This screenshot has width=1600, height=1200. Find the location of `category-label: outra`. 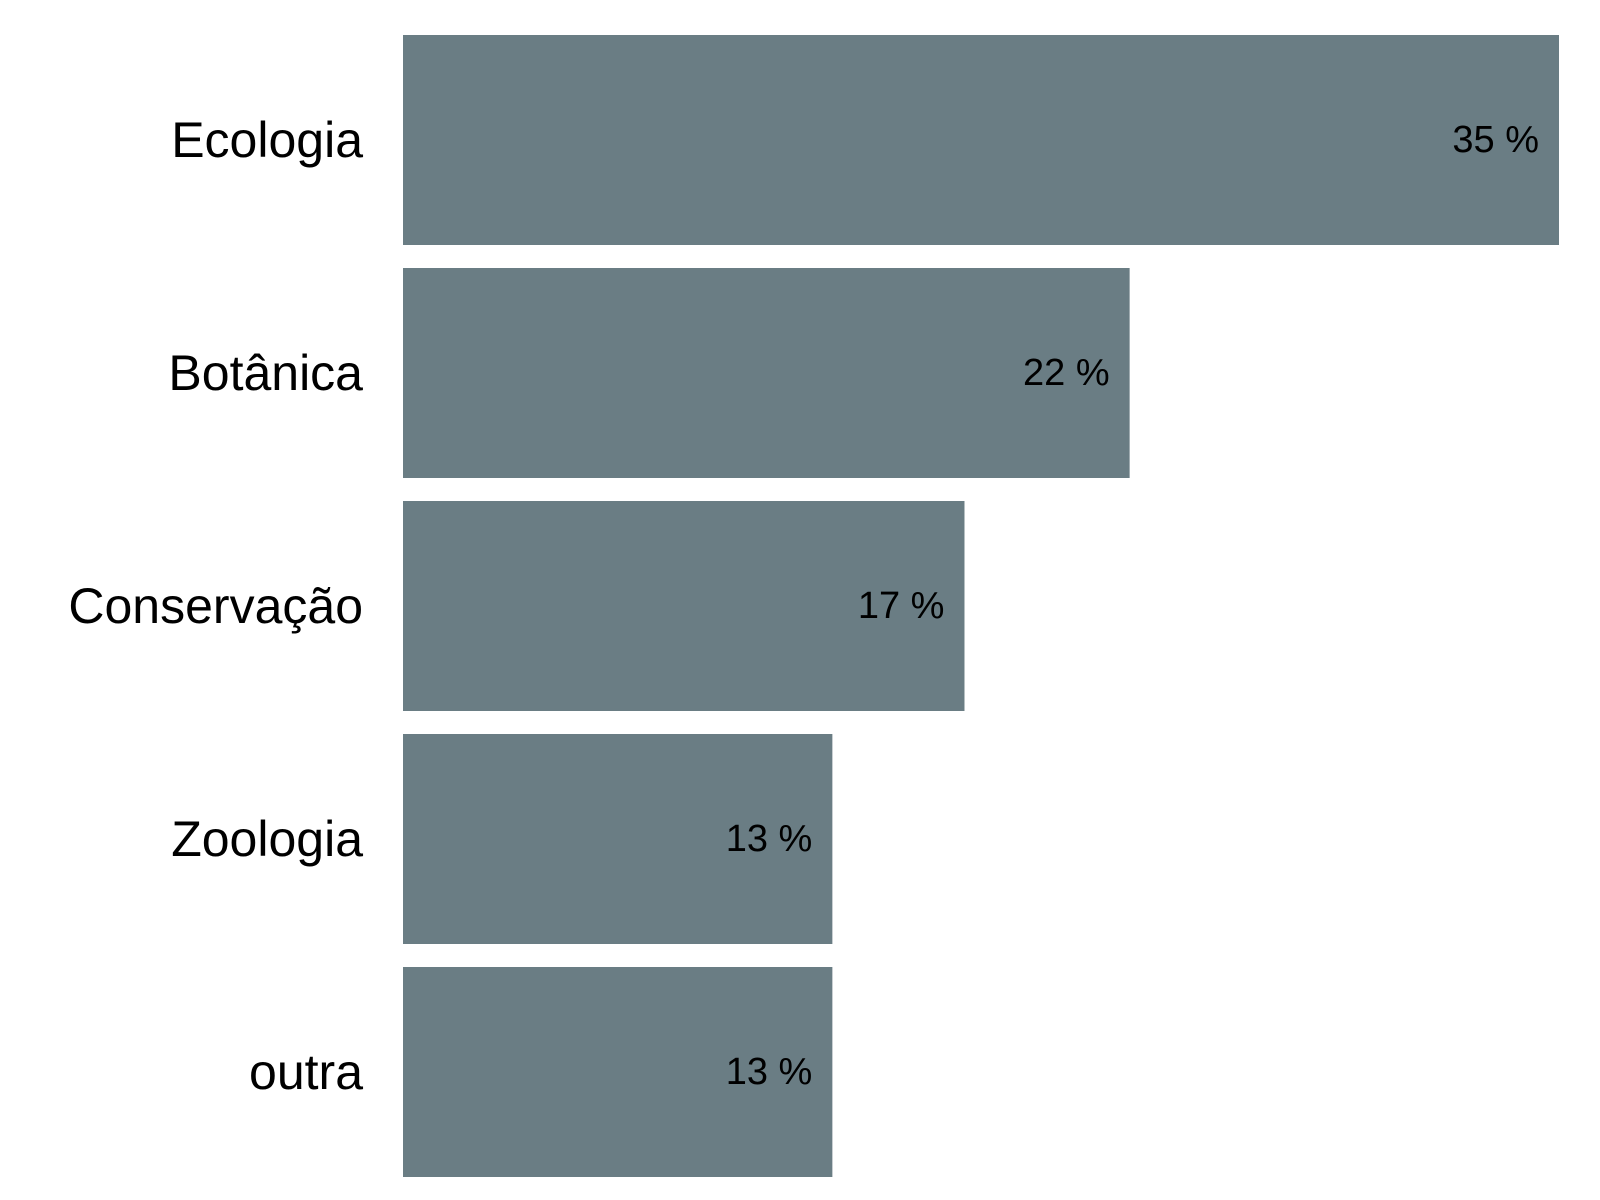

category-label: outra is located at coordinates (306, 1072).